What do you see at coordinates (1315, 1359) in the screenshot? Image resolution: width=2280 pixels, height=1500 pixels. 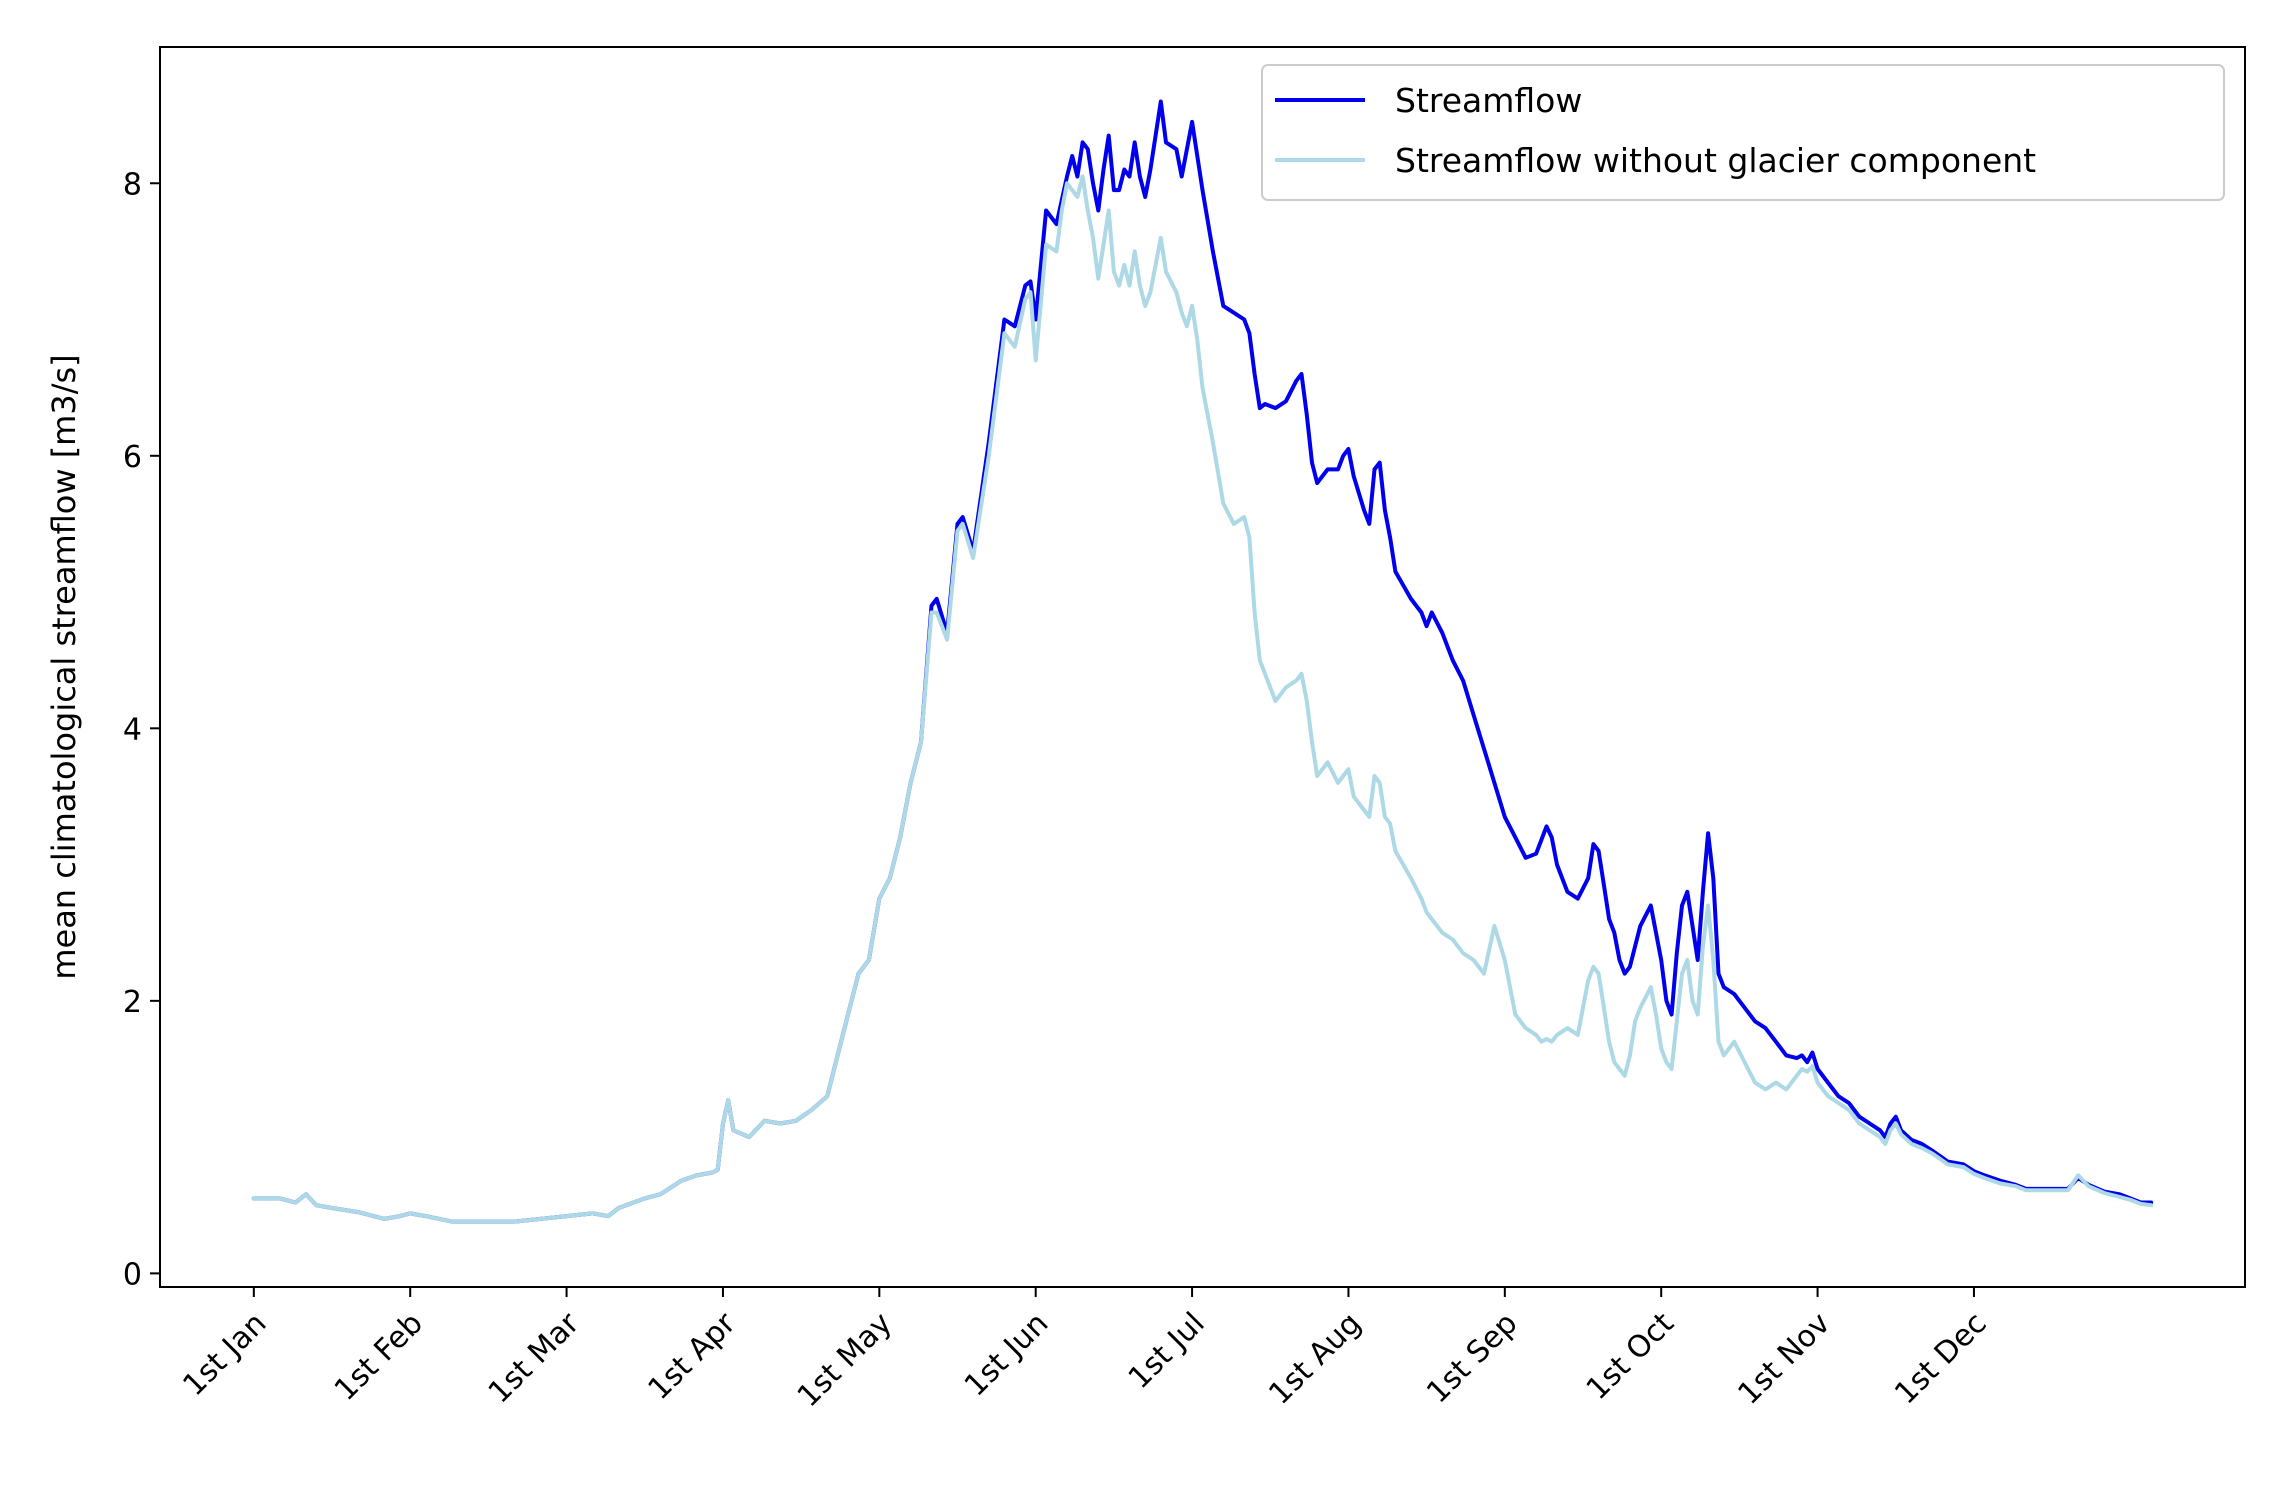 I see `x-tick-label: 1st Aug` at bounding box center [1315, 1359].